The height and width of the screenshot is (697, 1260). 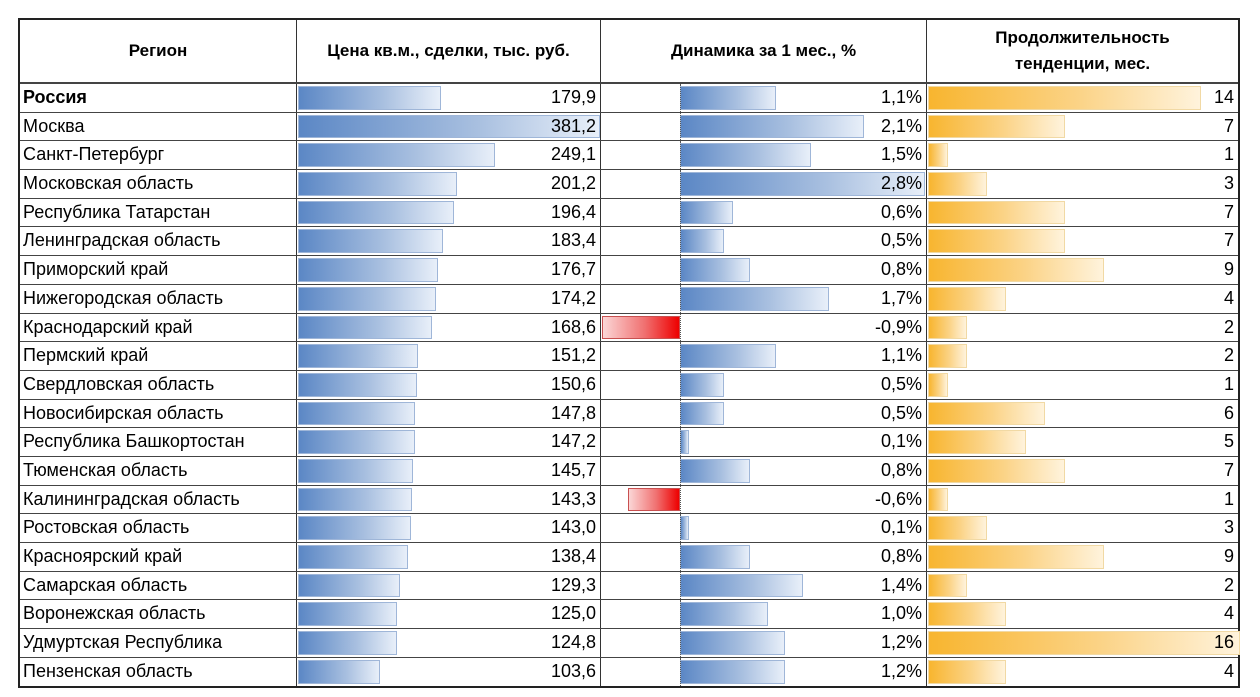 I want to click on price-cell: 174,2, so click(x=449, y=298).